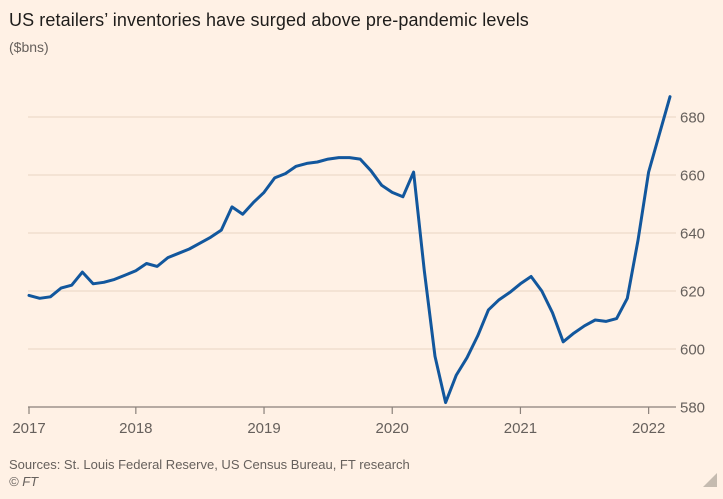 This screenshot has width=723, height=499. What do you see at coordinates (24, 481) in the screenshot?
I see `ft-copyright: © FT` at bounding box center [24, 481].